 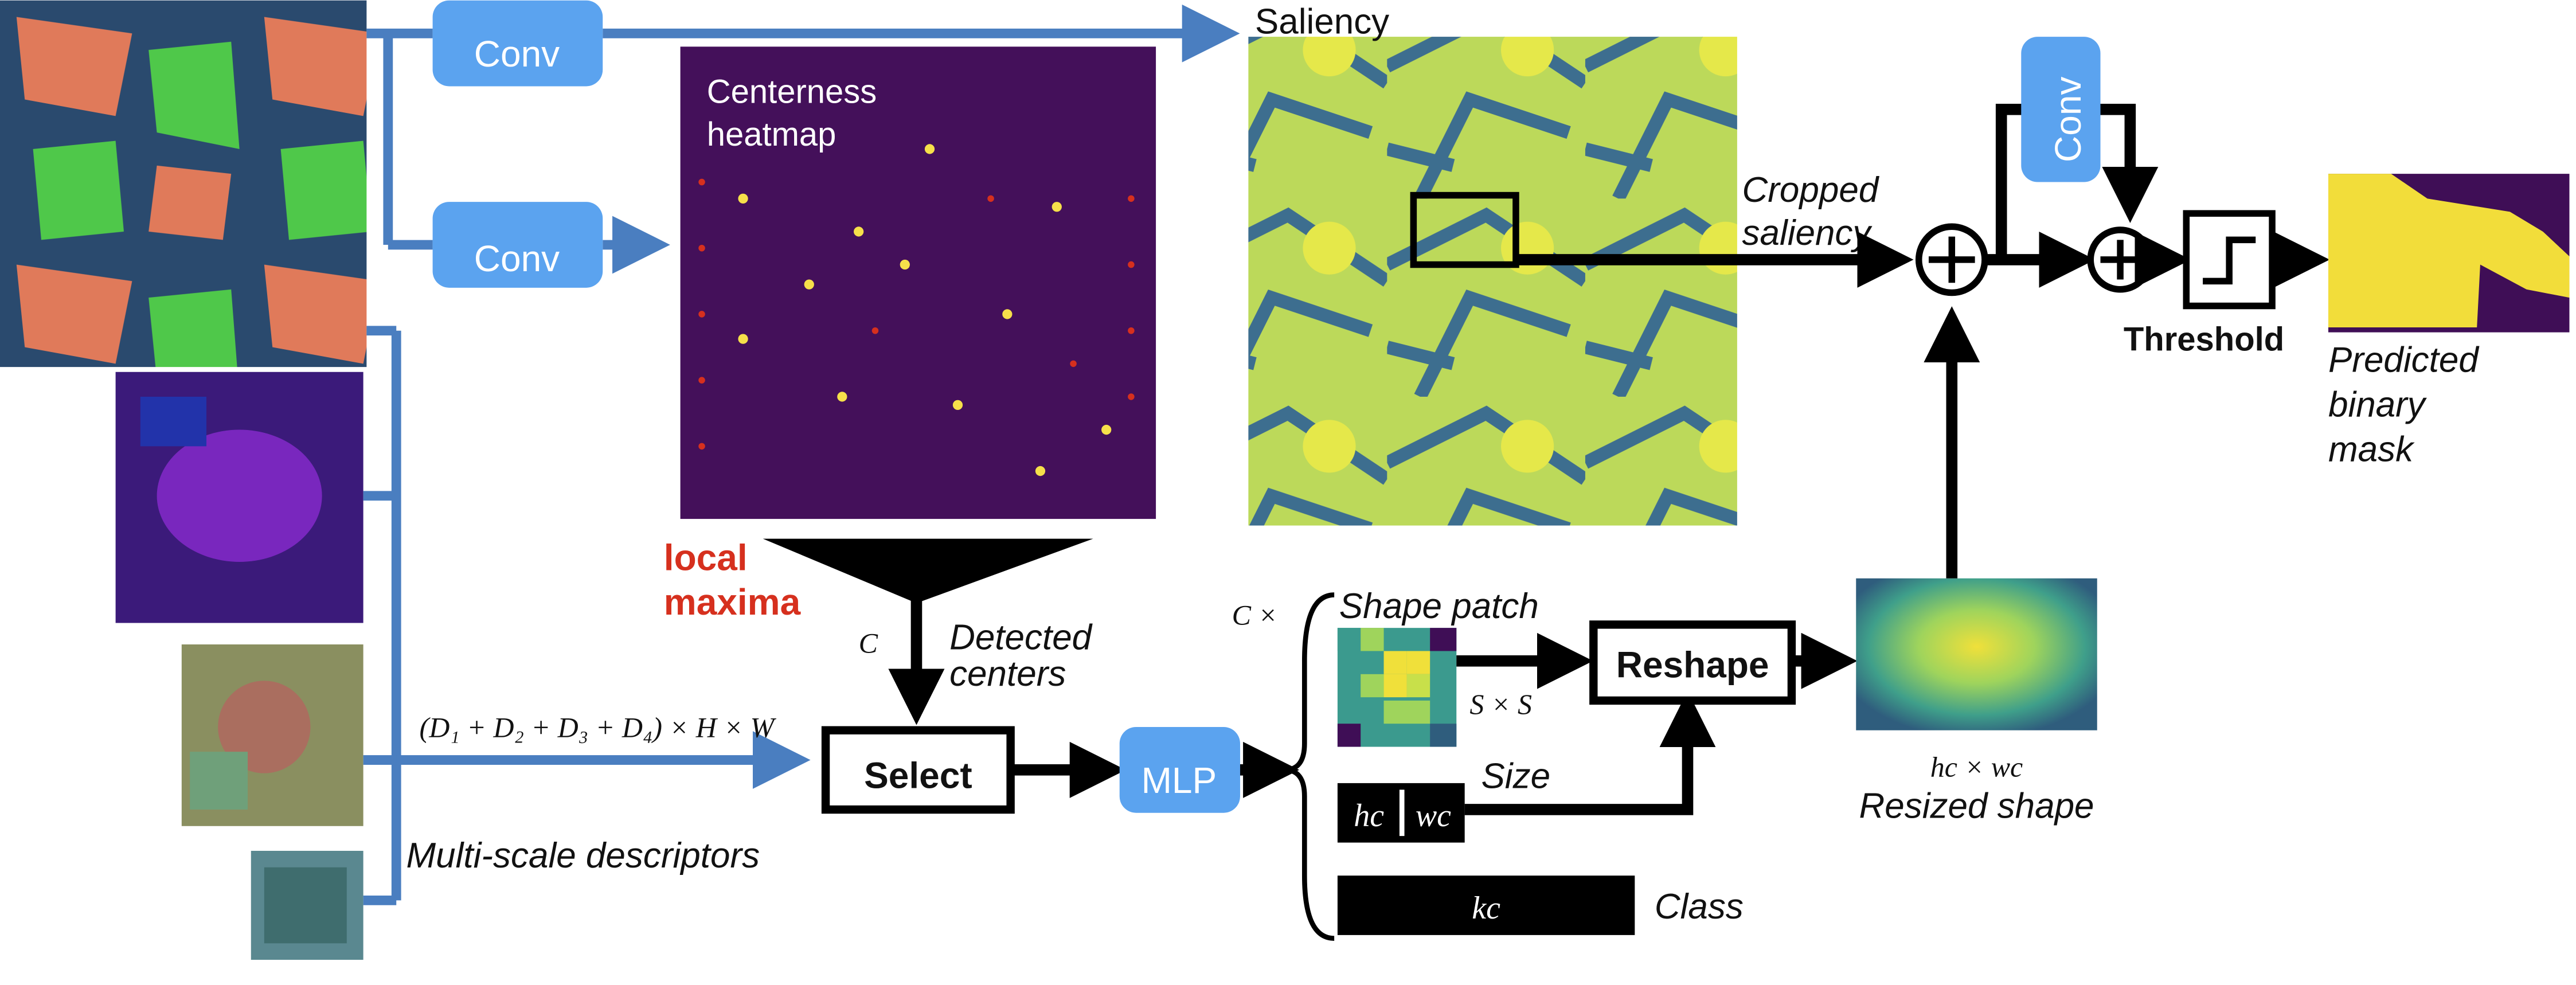 I want to click on local-maxima-label-line2: maxima, so click(x=732, y=602).